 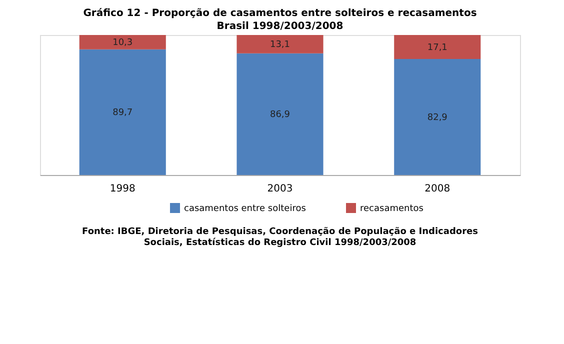 I want to click on data-label: 86,9, so click(x=280, y=115).